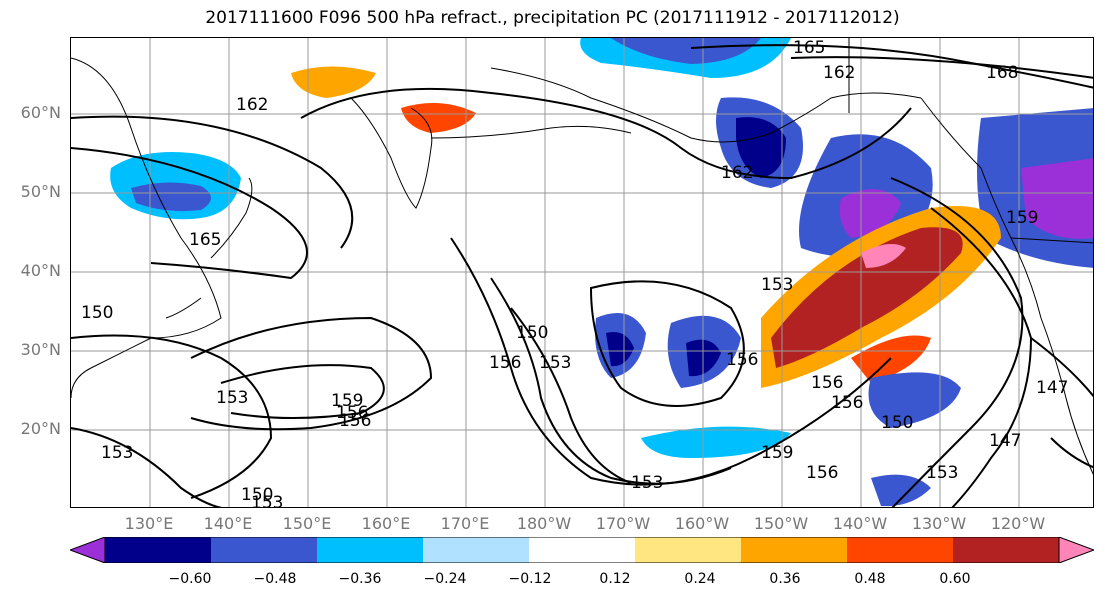  Describe the element at coordinates (445, 579) in the screenshot. I see `colorbar-tick: −0.24` at that location.